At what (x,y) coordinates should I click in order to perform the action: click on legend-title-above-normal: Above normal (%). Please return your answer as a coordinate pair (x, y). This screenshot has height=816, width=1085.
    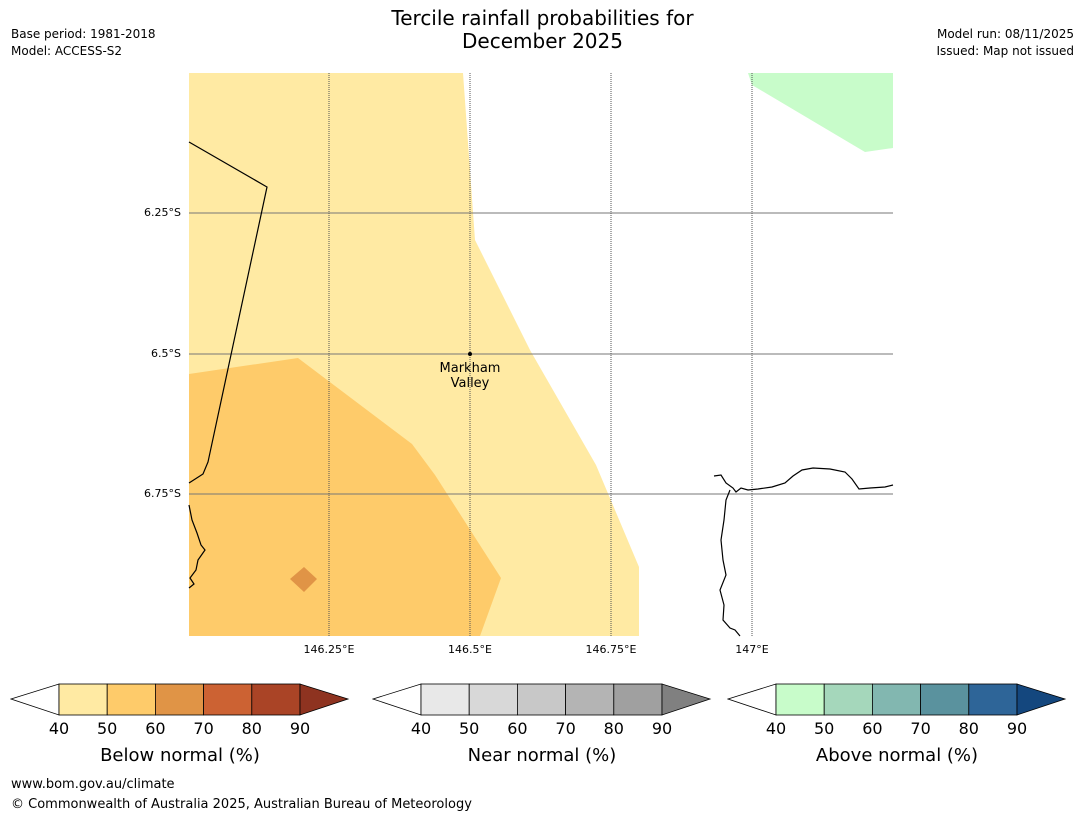
    Looking at the image, I should click on (897, 755).